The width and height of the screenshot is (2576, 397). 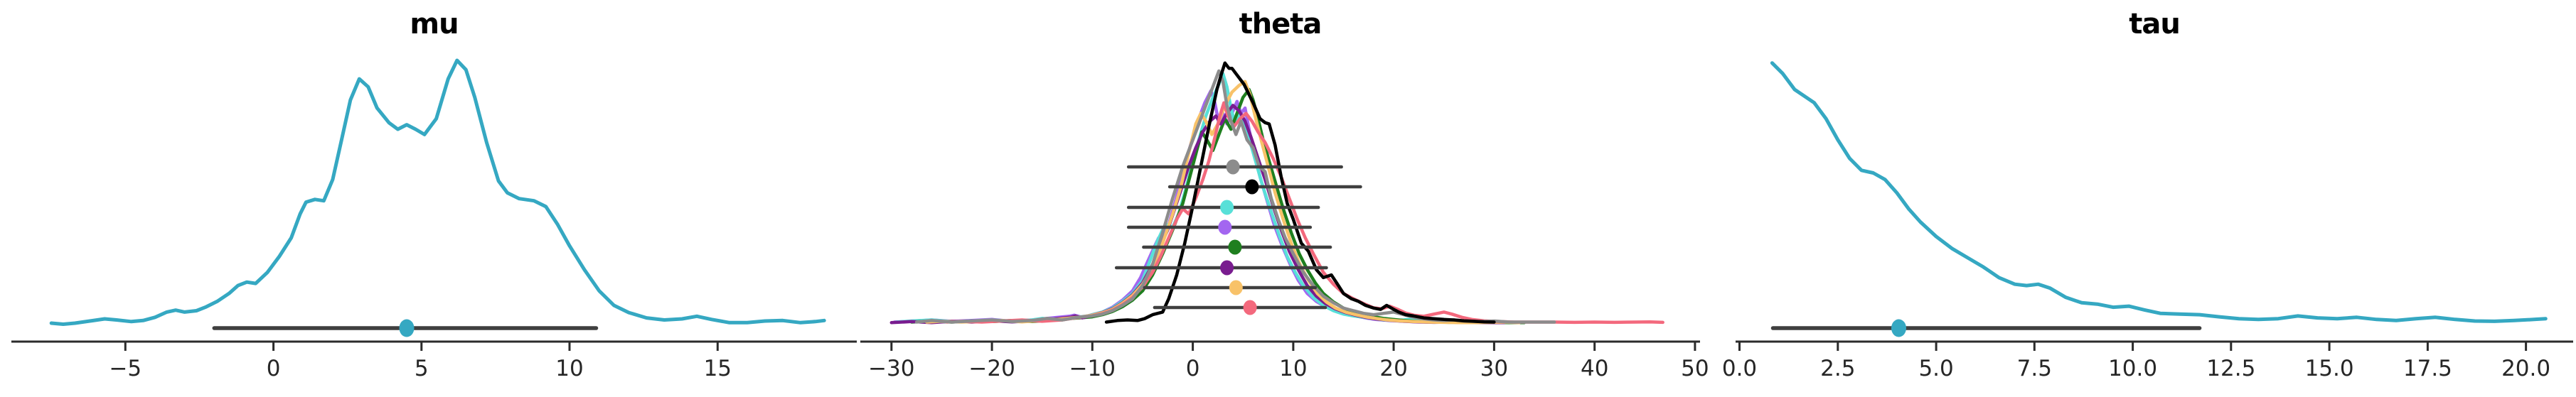 What do you see at coordinates (1281, 24) in the screenshot?
I see `panel-title-theta: theta` at bounding box center [1281, 24].